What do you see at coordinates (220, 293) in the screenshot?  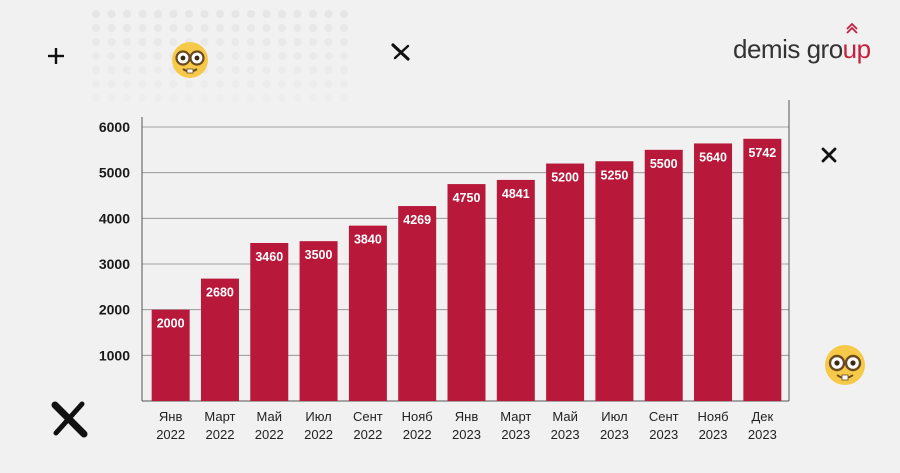 I see `bar-value-label: 2680` at bounding box center [220, 293].